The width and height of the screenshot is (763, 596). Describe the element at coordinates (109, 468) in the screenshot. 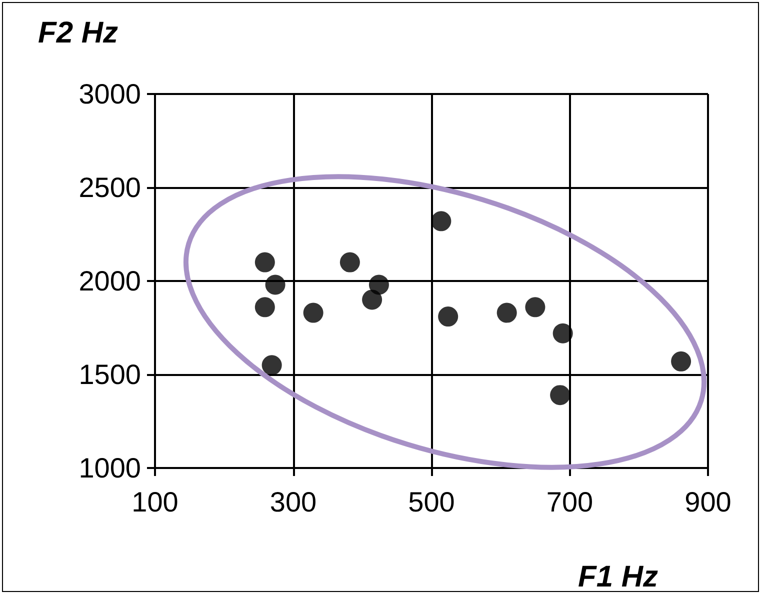

I see `y-tick-label: 1000` at that location.